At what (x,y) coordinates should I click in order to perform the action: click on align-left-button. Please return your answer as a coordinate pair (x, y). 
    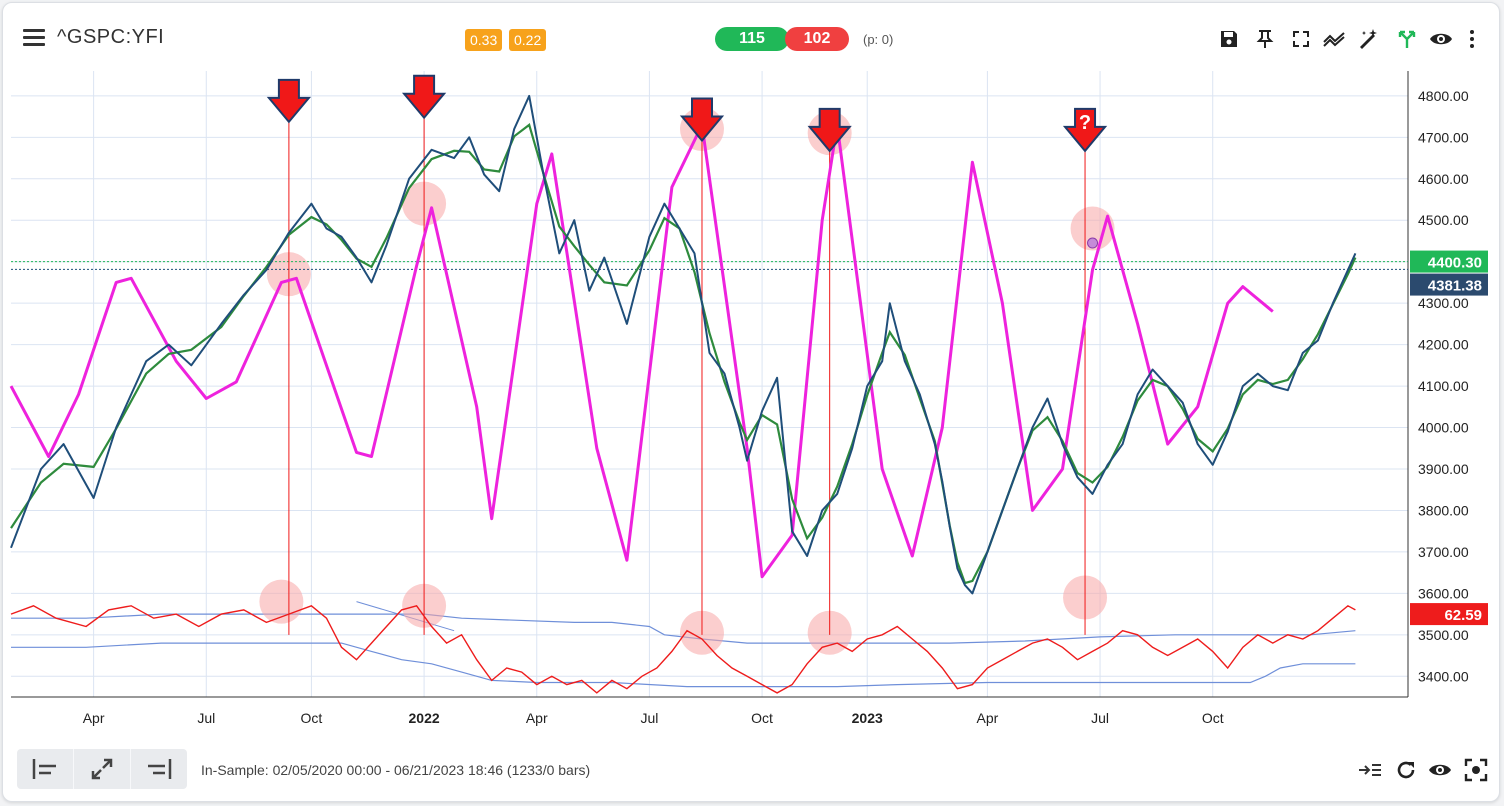
    Looking at the image, I should click on (45, 769).